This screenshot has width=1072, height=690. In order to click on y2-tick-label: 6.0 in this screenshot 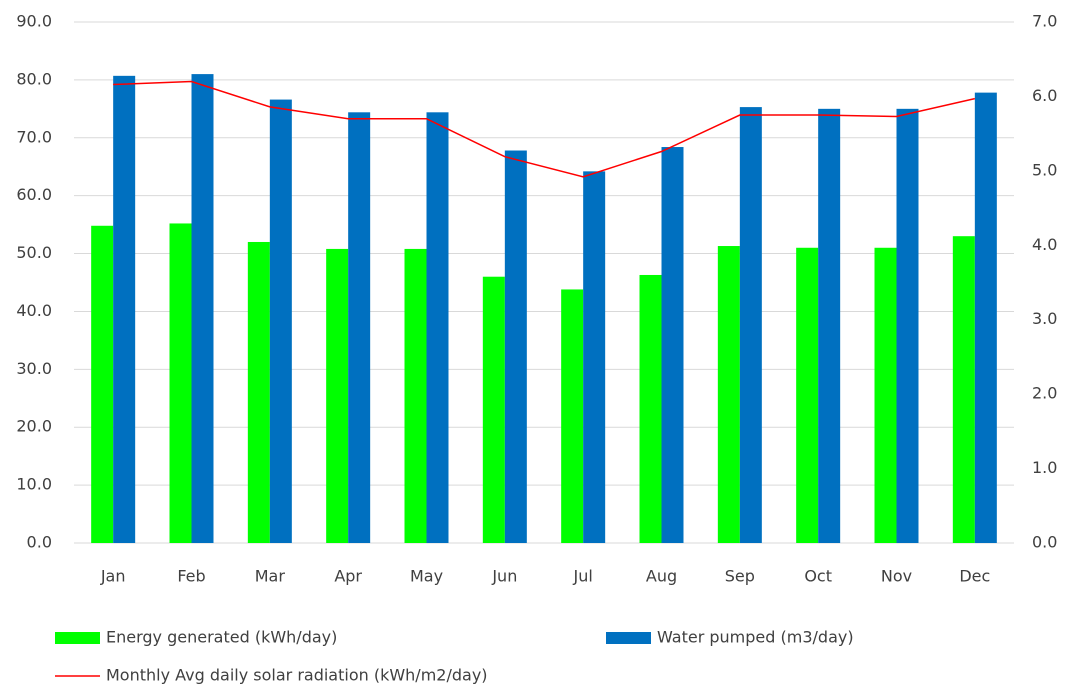, I will do `click(1044, 95)`.